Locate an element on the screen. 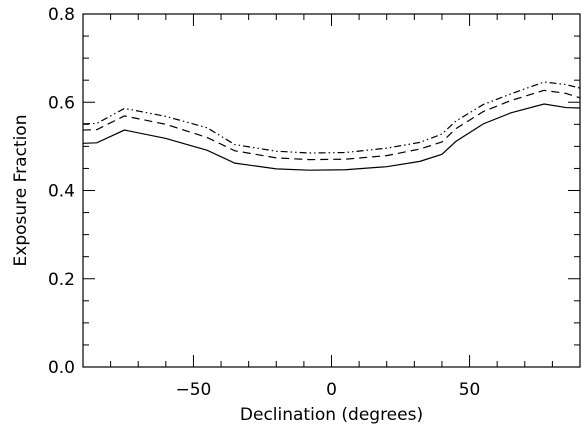 Image resolution: width=582 pixels, height=426 pixels. y-tick-label: 0.4 is located at coordinates (61, 192).